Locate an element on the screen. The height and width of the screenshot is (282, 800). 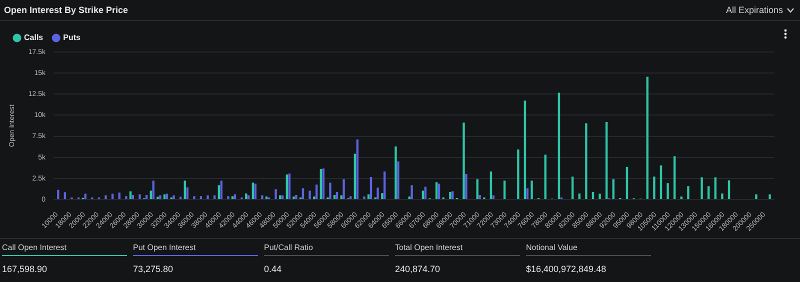
text: $16,400,972,849.48 is located at coordinates (567, 269).